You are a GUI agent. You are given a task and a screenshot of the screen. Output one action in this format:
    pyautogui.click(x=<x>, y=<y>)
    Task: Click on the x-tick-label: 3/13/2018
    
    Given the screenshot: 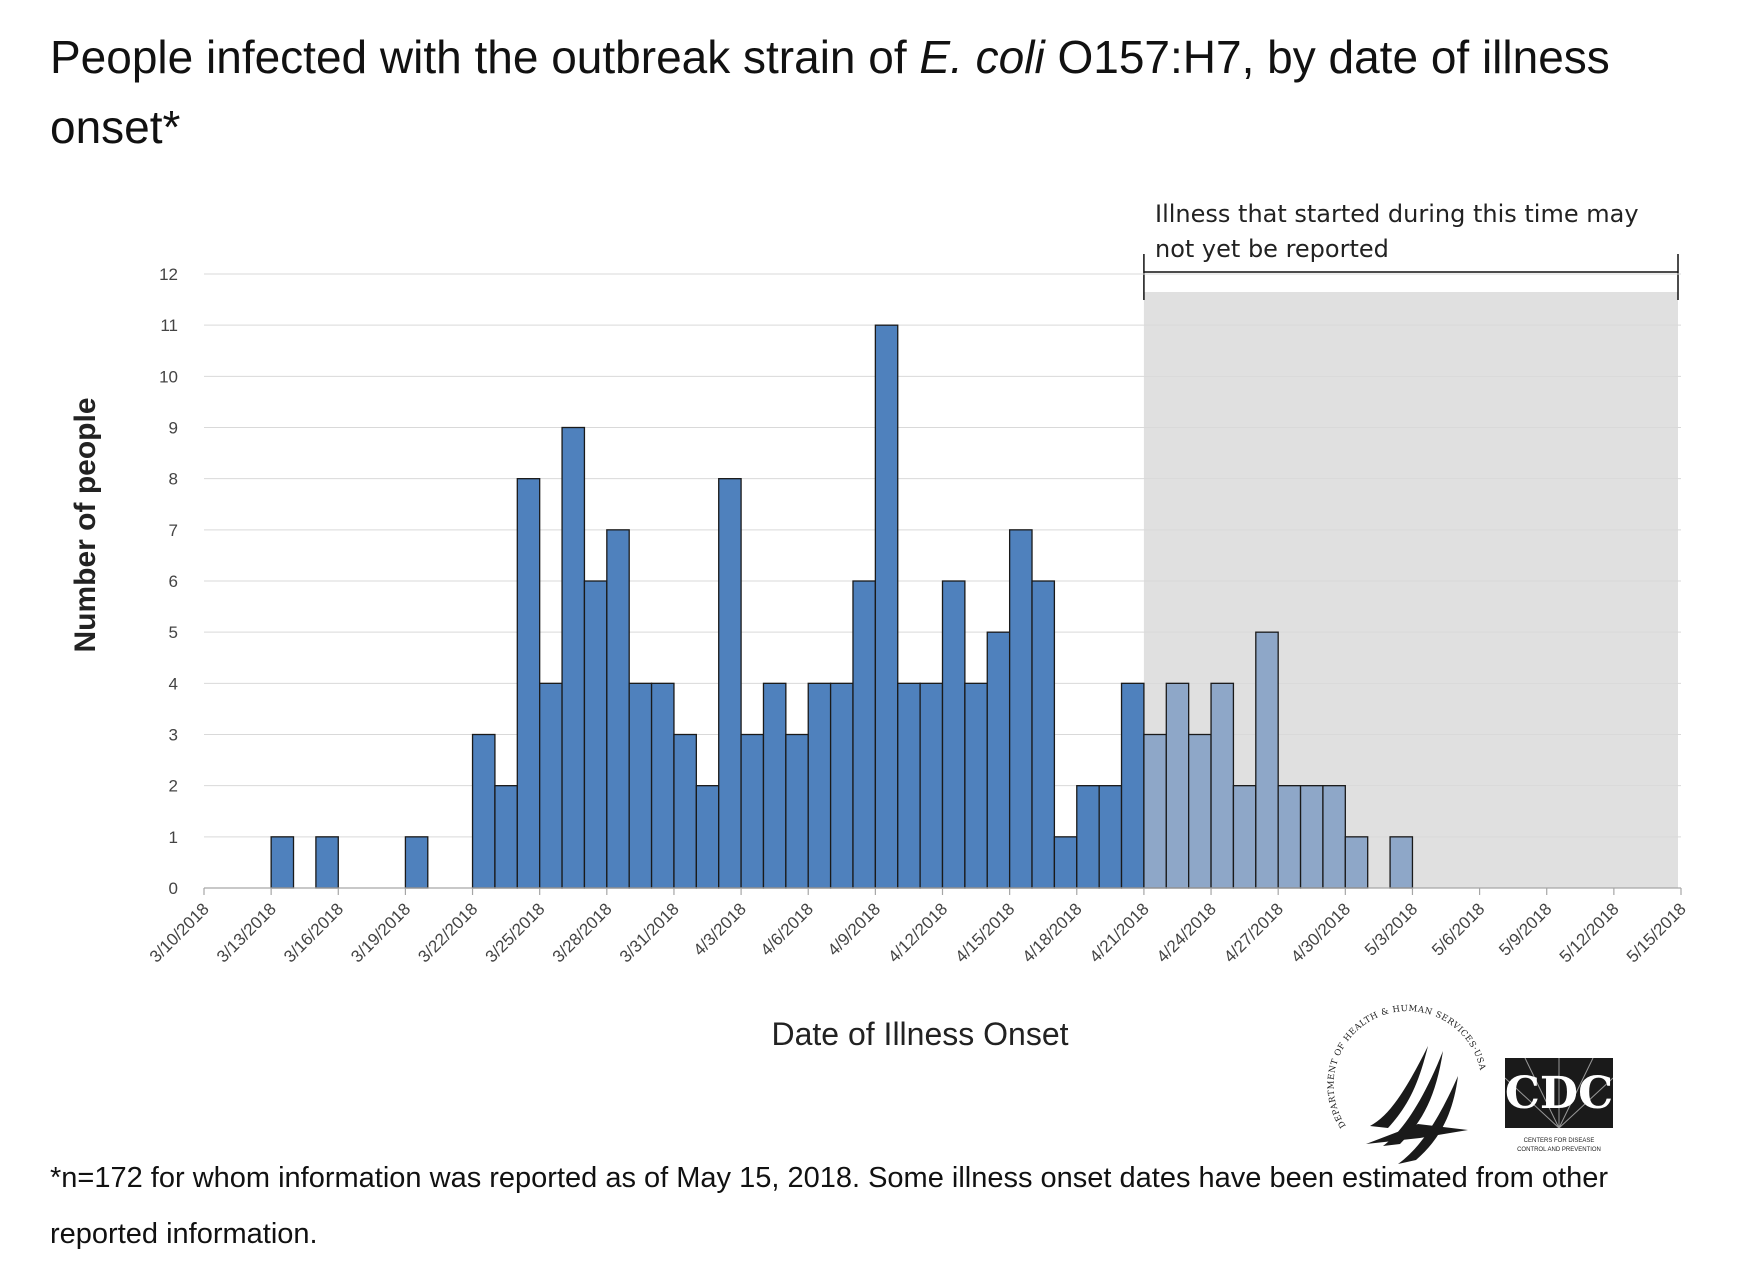 What is the action you would take?
    pyautogui.click(x=246, y=932)
    